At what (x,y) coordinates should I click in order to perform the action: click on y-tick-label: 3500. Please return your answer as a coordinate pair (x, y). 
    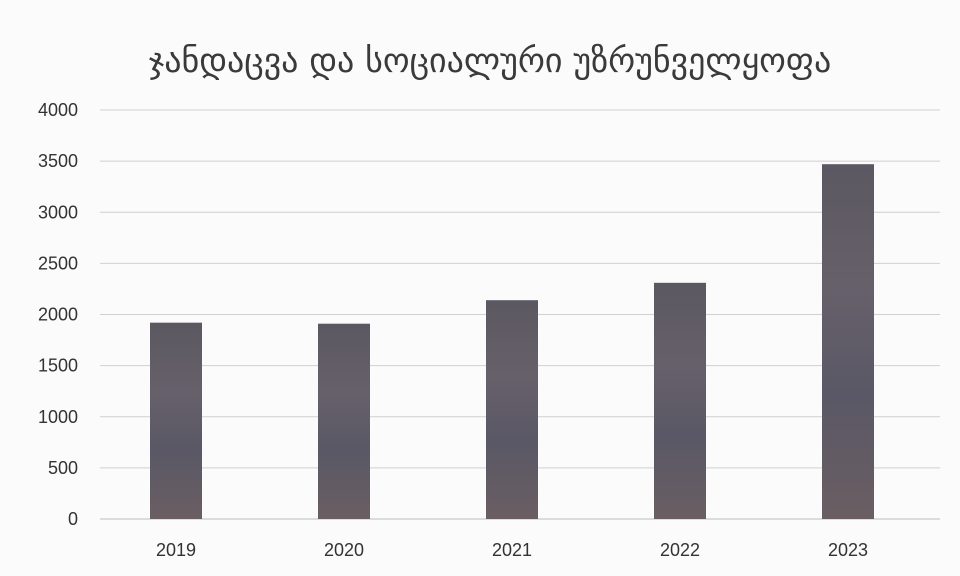
    Looking at the image, I should click on (58, 161).